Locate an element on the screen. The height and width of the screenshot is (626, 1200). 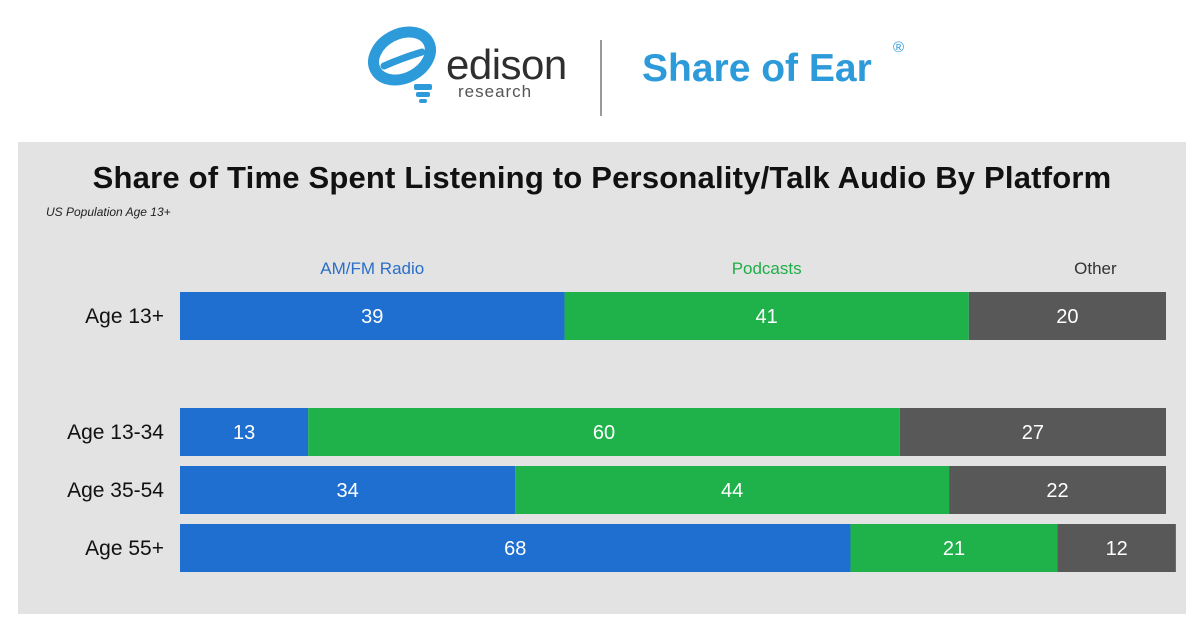
category-label: Age 13-34 is located at coordinates (115, 432).